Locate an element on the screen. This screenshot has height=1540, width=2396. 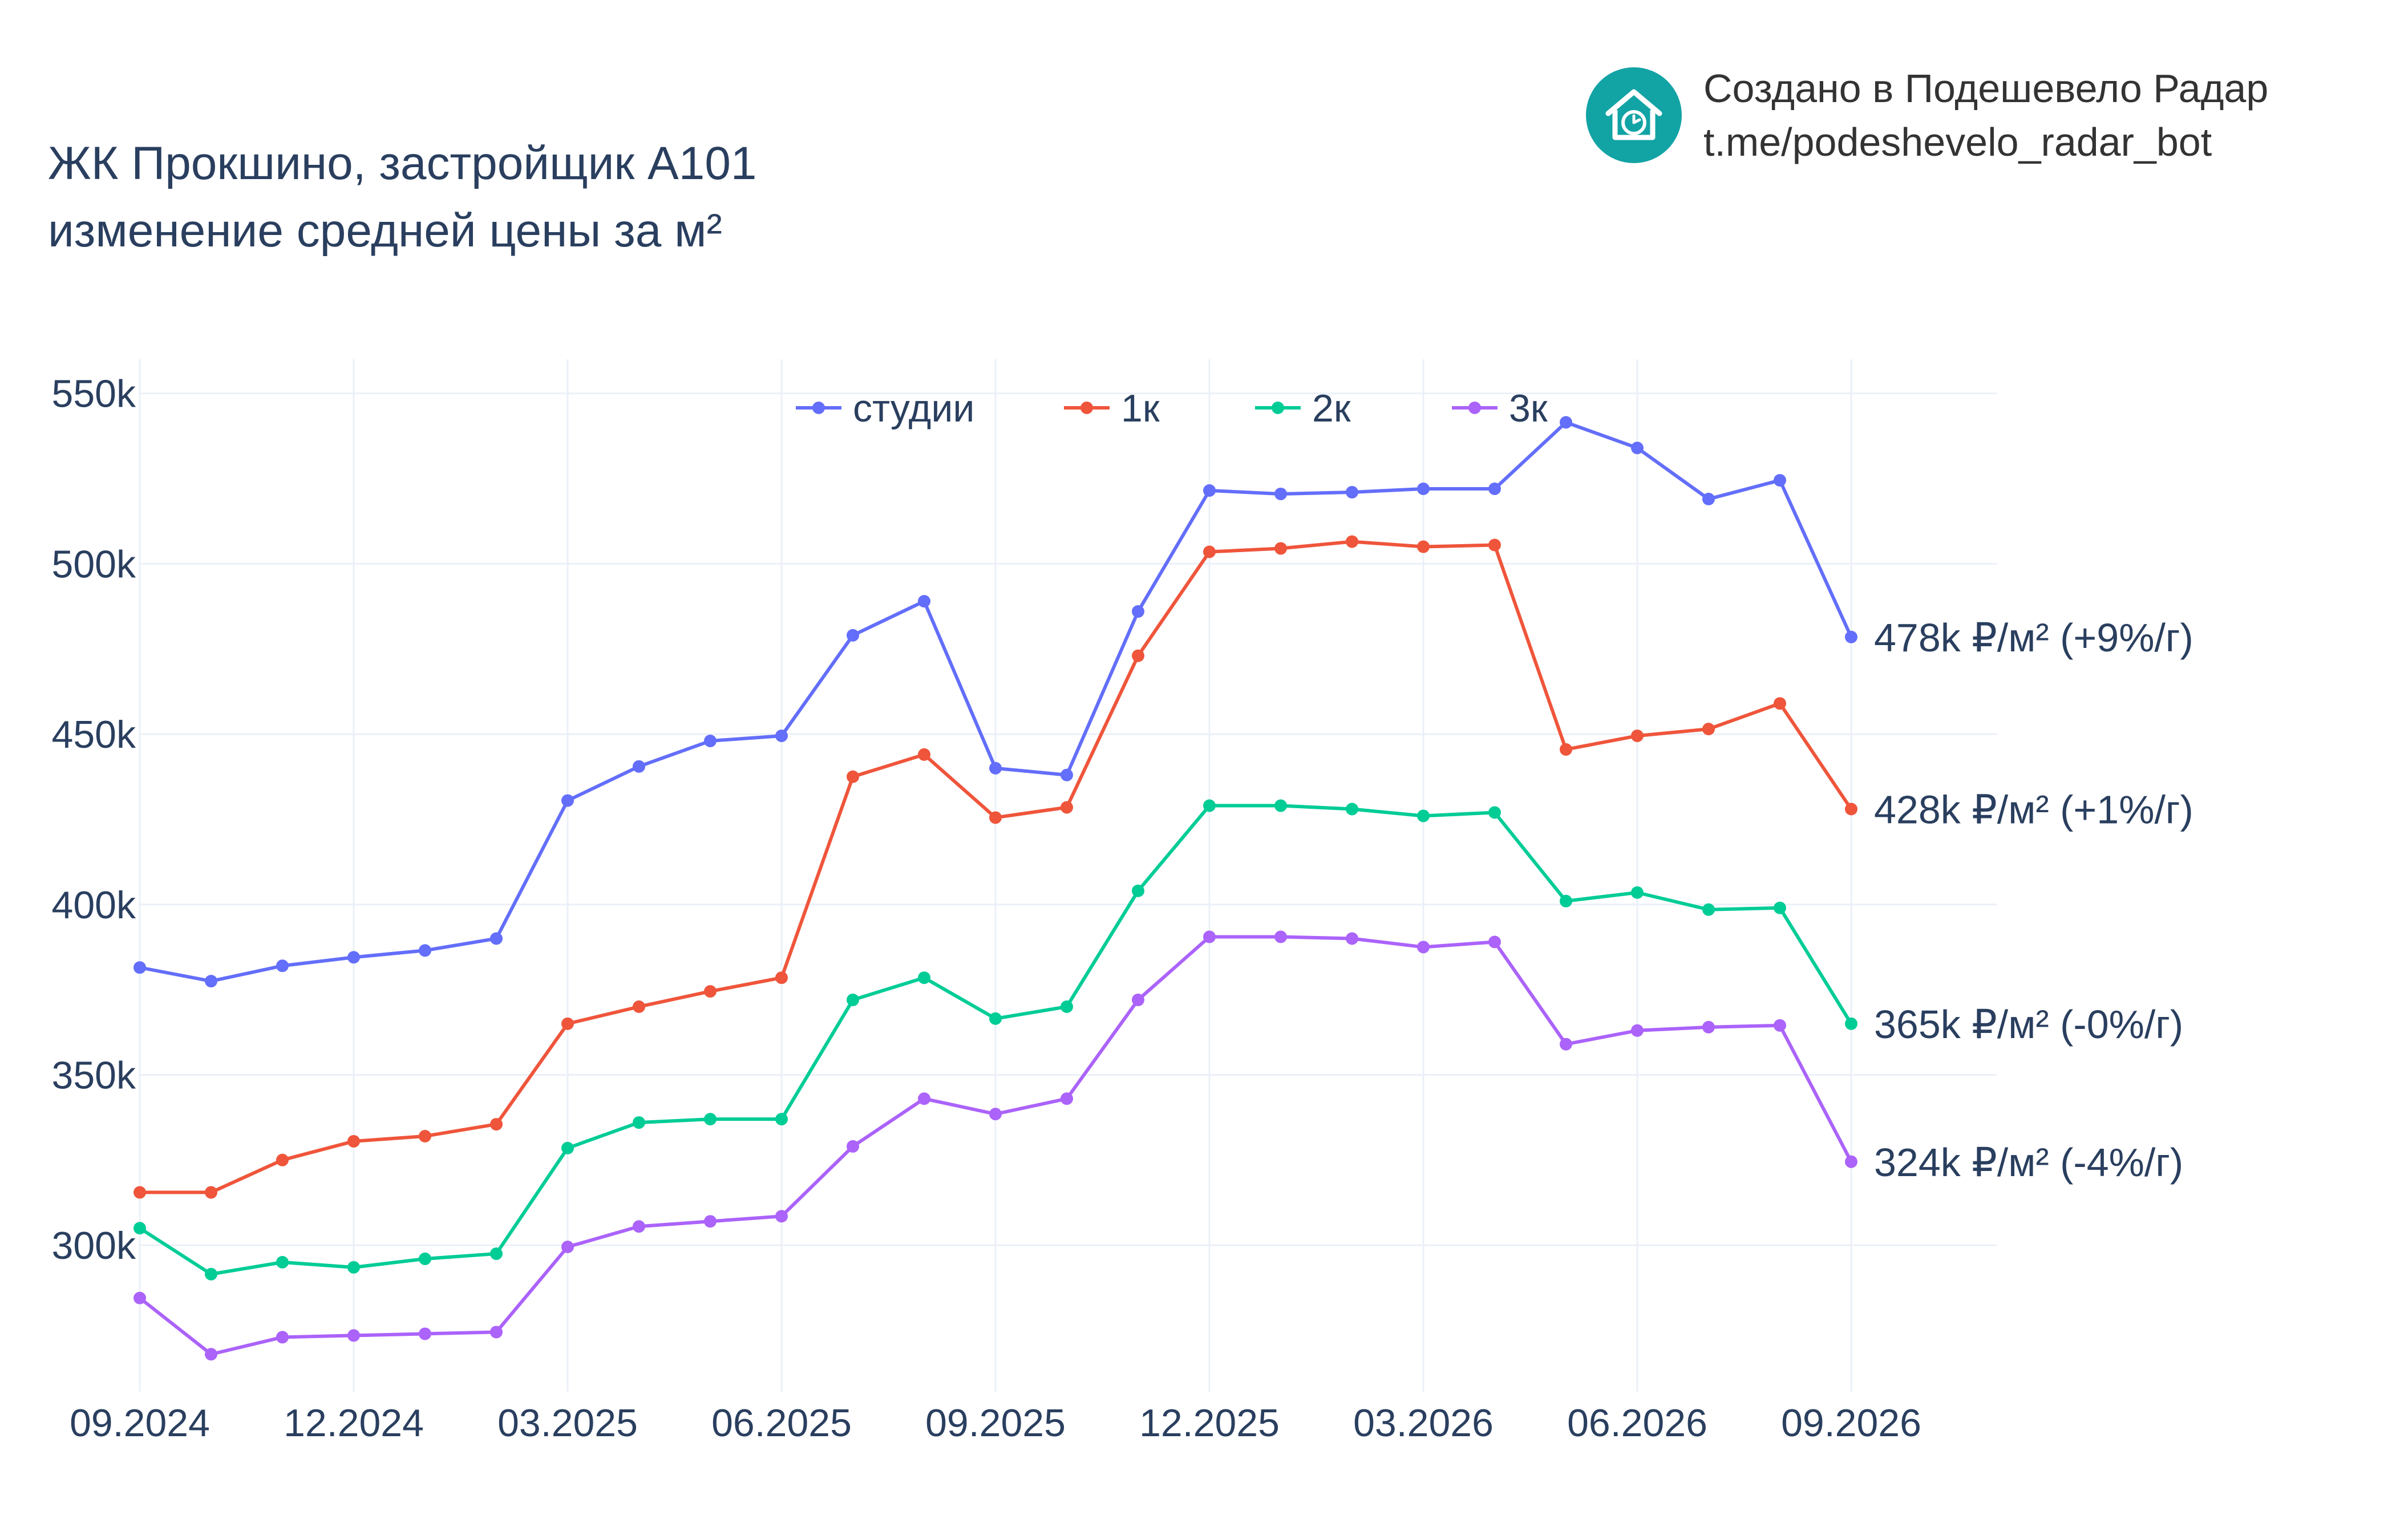
branding-link: t.me/podeshevelo_radar_bot is located at coordinates (1957, 142).